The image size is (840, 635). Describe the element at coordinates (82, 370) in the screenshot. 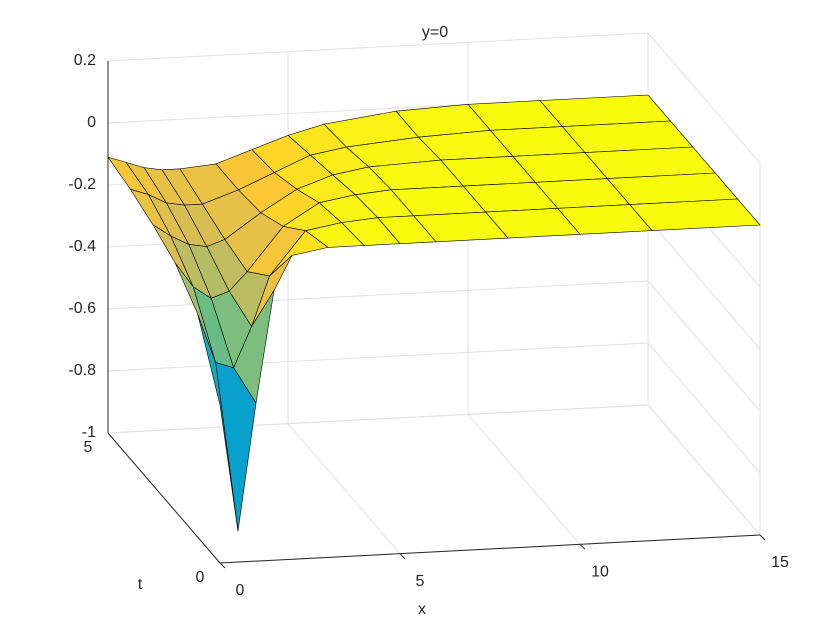

I see `z-tick-label: -0.8` at that location.